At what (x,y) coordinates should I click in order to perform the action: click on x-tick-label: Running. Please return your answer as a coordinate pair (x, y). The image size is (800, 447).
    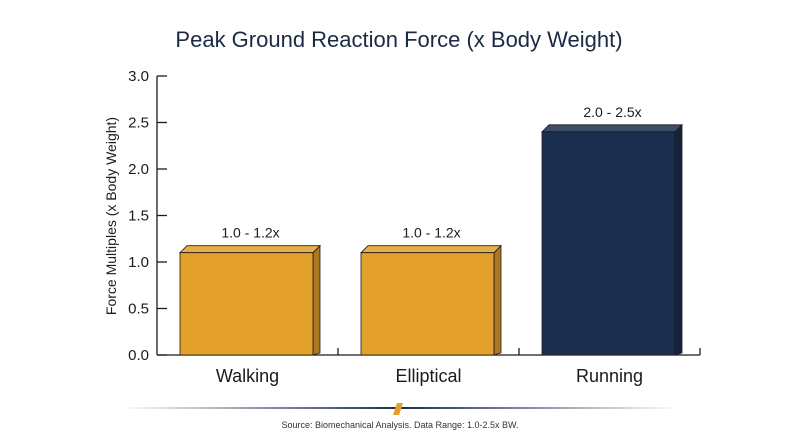
    Looking at the image, I should click on (609, 376).